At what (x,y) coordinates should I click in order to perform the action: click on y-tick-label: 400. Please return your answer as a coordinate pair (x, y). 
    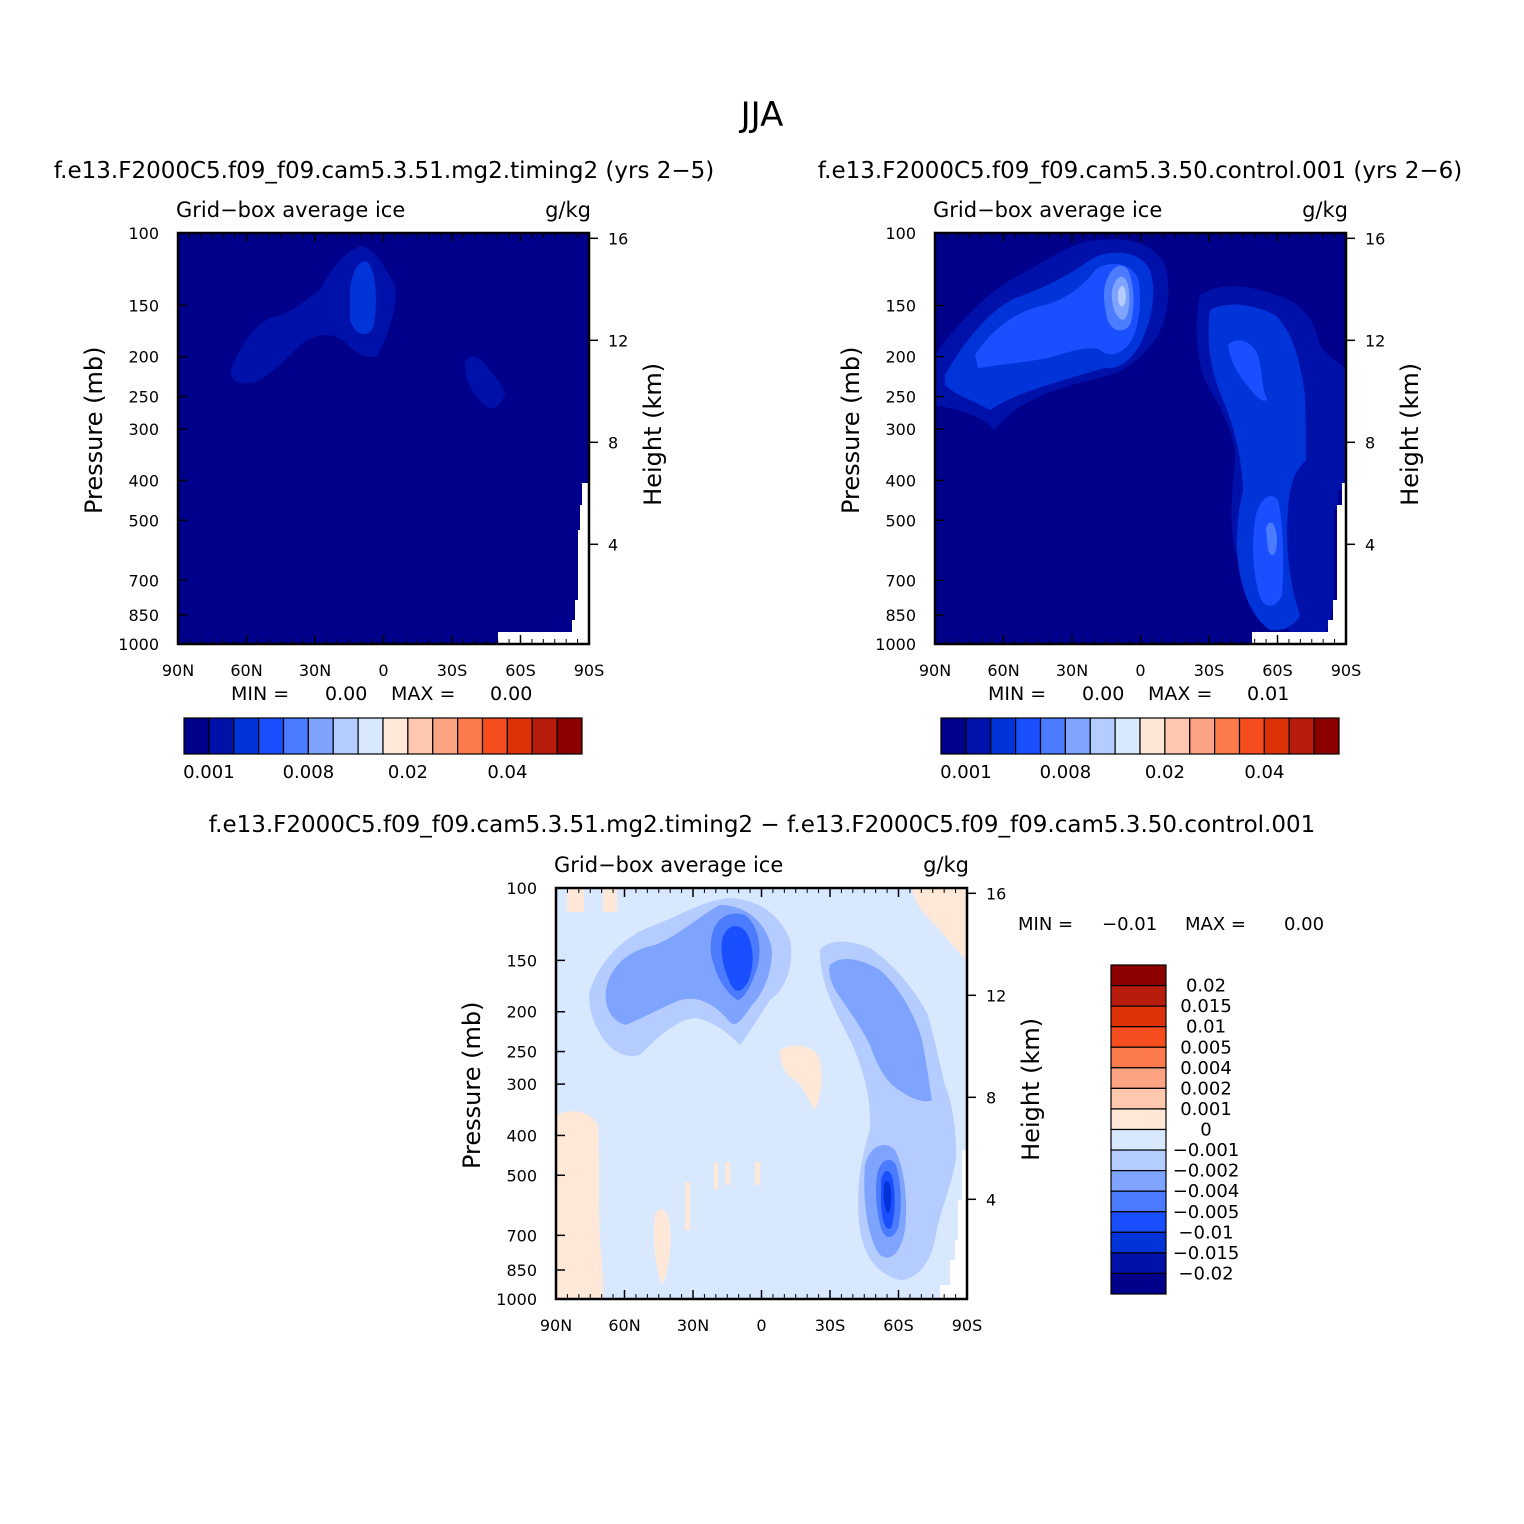
    Looking at the image, I should click on (143, 480).